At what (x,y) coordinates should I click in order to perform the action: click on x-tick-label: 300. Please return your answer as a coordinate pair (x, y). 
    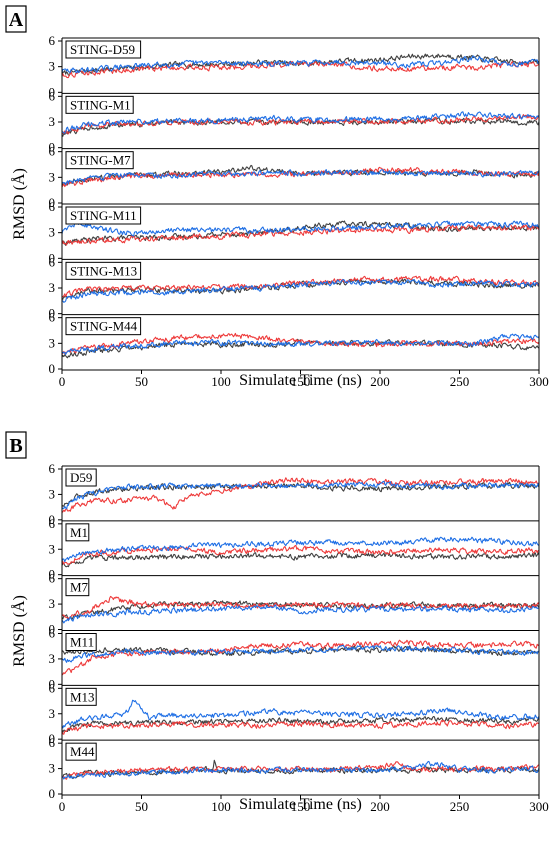
    Looking at the image, I should click on (539, 381).